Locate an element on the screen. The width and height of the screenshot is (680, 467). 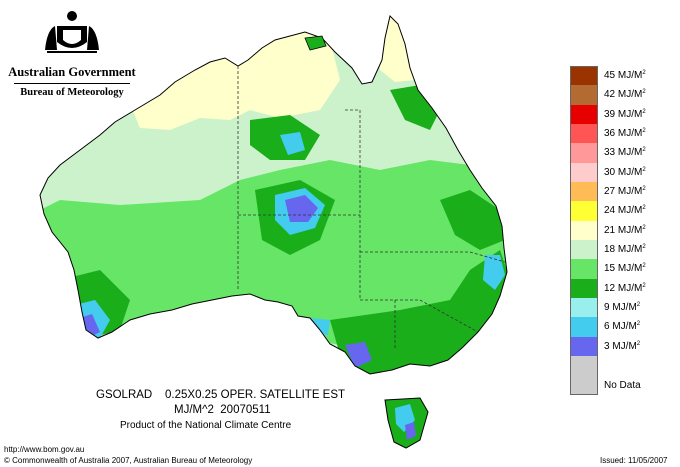
legend-item: No Data is located at coordinates (619, 385).